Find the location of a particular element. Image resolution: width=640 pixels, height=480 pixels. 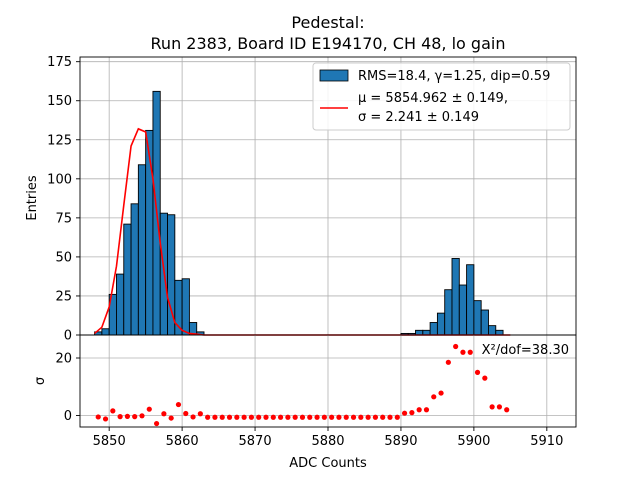

x-tick-label: 5910 is located at coordinates (546, 441).